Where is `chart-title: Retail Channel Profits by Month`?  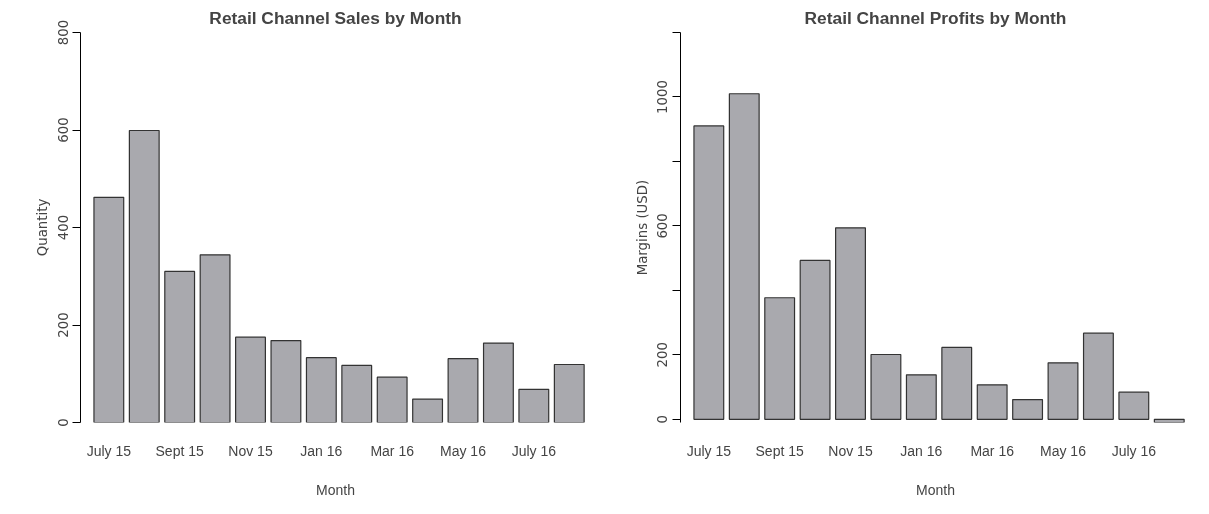
chart-title: Retail Channel Profits by Month is located at coordinates (935, 17).